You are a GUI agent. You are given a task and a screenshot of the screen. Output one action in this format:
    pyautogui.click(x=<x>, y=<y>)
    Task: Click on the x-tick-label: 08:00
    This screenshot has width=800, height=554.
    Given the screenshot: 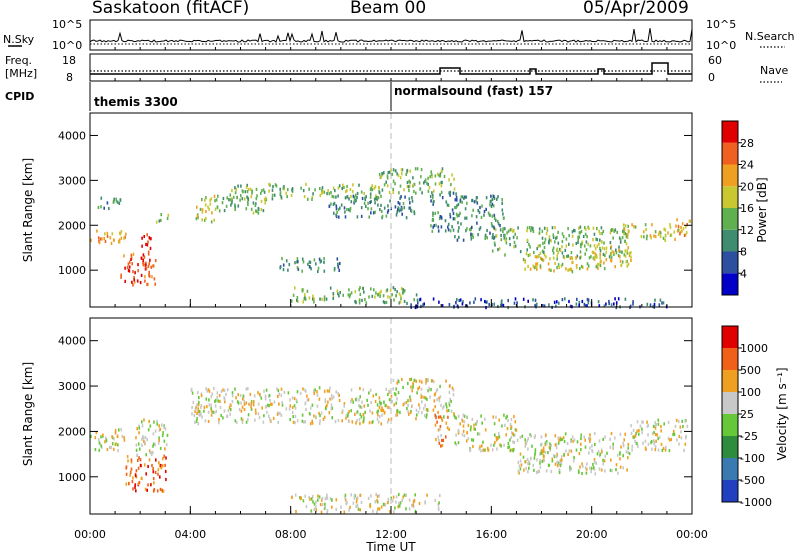 What is the action you would take?
    pyautogui.click(x=291, y=534)
    